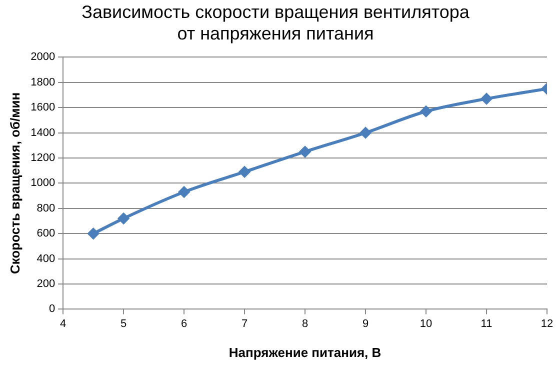 Image resolution: width=559 pixels, height=369 pixels. Describe the element at coordinates (486, 324) in the screenshot. I see `x-tick-label: 11` at that location.